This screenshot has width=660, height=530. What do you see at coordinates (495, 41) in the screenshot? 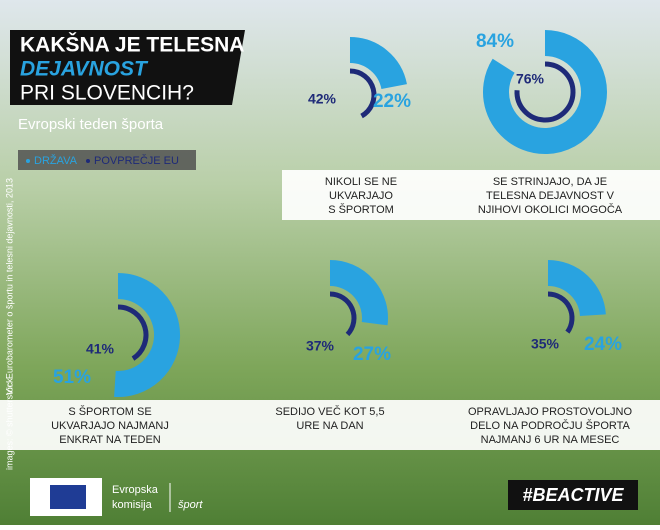
I see `country-value-label: 84%` at bounding box center [495, 41].